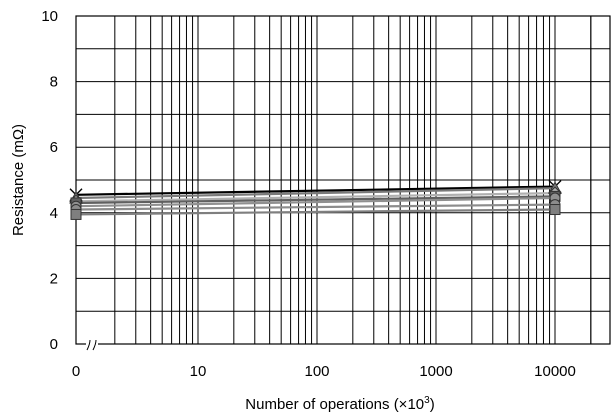 This screenshot has height=417, width=612. Describe the element at coordinates (76, 371) in the screenshot. I see `x-tick-label: 0` at that location.